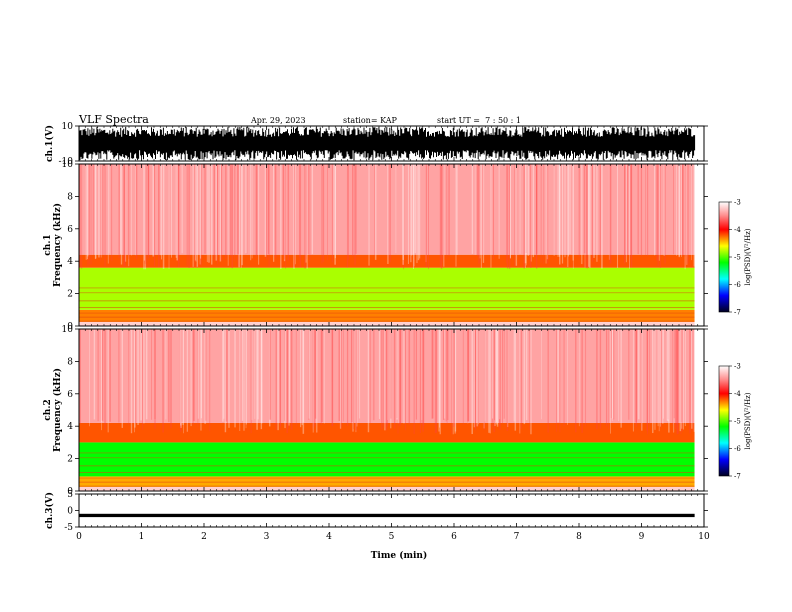  What do you see at coordinates (48, 409) in the screenshot?
I see `channel-label: ch.2` at bounding box center [48, 409].